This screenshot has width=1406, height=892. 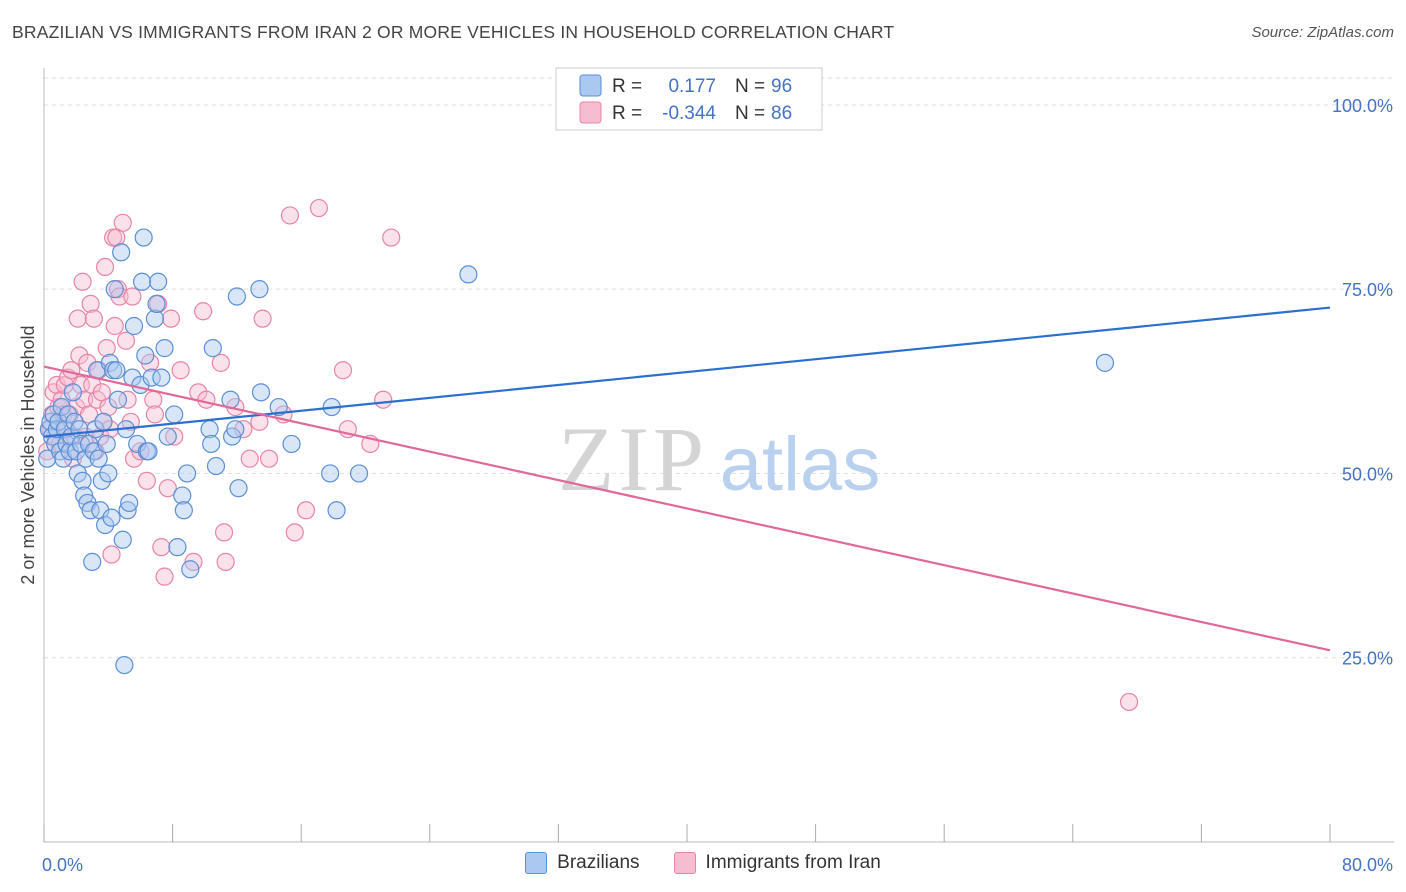 What do you see at coordinates (689, 99) in the screenshot?
I see `correlation-legend: R = 0.177 N = 96 R = -0.344 N = 86` at bounding box center [689, 99].